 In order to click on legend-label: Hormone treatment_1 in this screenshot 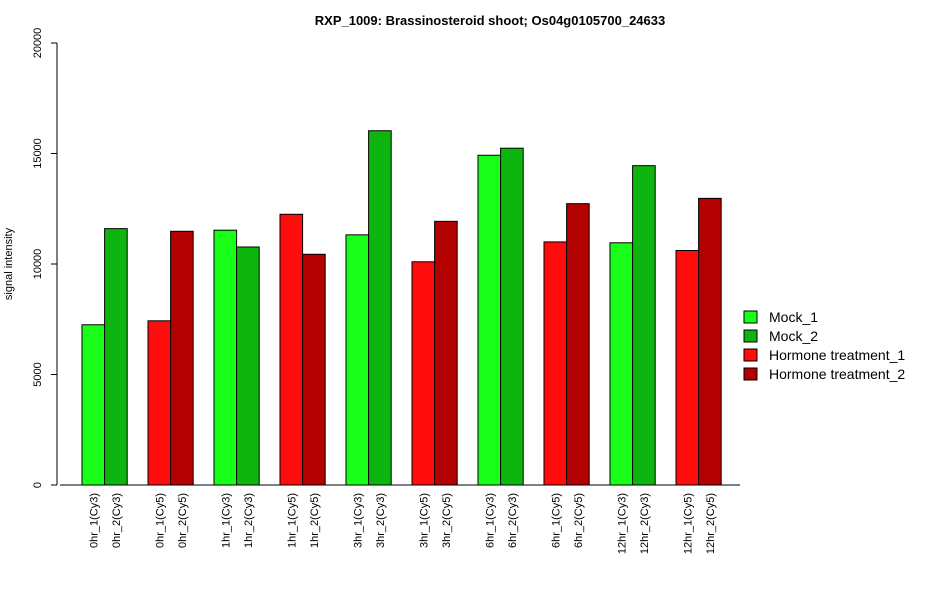, I will do `click(837, 355)`.